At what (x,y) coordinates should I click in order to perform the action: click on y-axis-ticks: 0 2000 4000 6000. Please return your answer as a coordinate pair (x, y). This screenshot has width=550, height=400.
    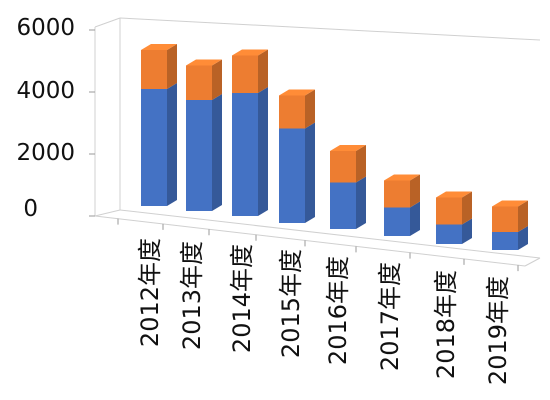
    Looking at the image, I should click on (45, 118).